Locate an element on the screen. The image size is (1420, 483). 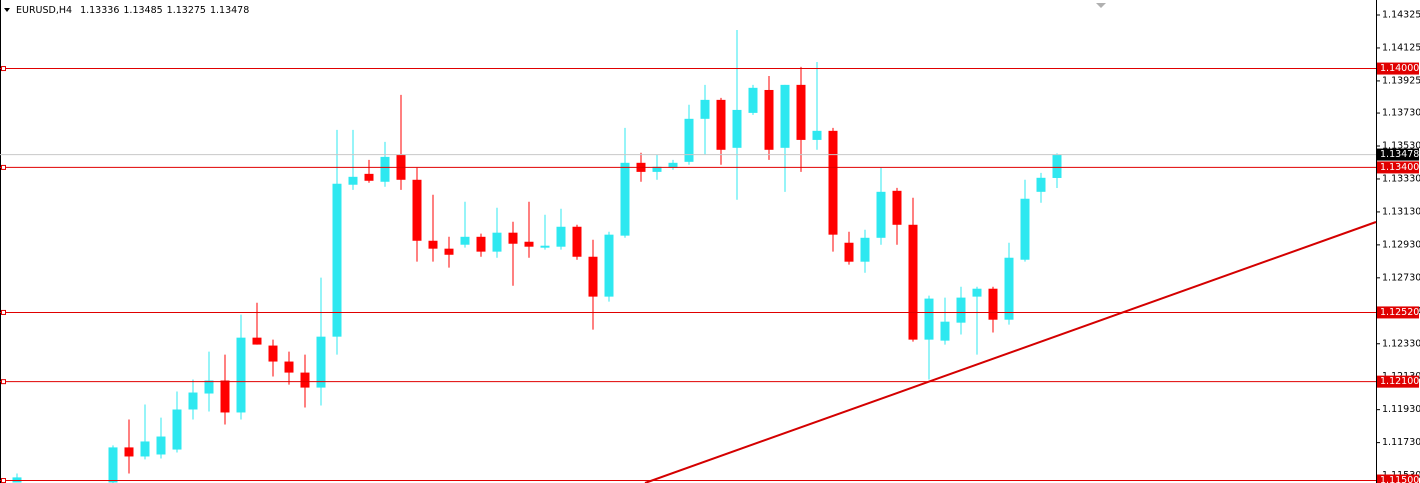
symbol: EURUSD,H4 is located at coordinates (44, 10).